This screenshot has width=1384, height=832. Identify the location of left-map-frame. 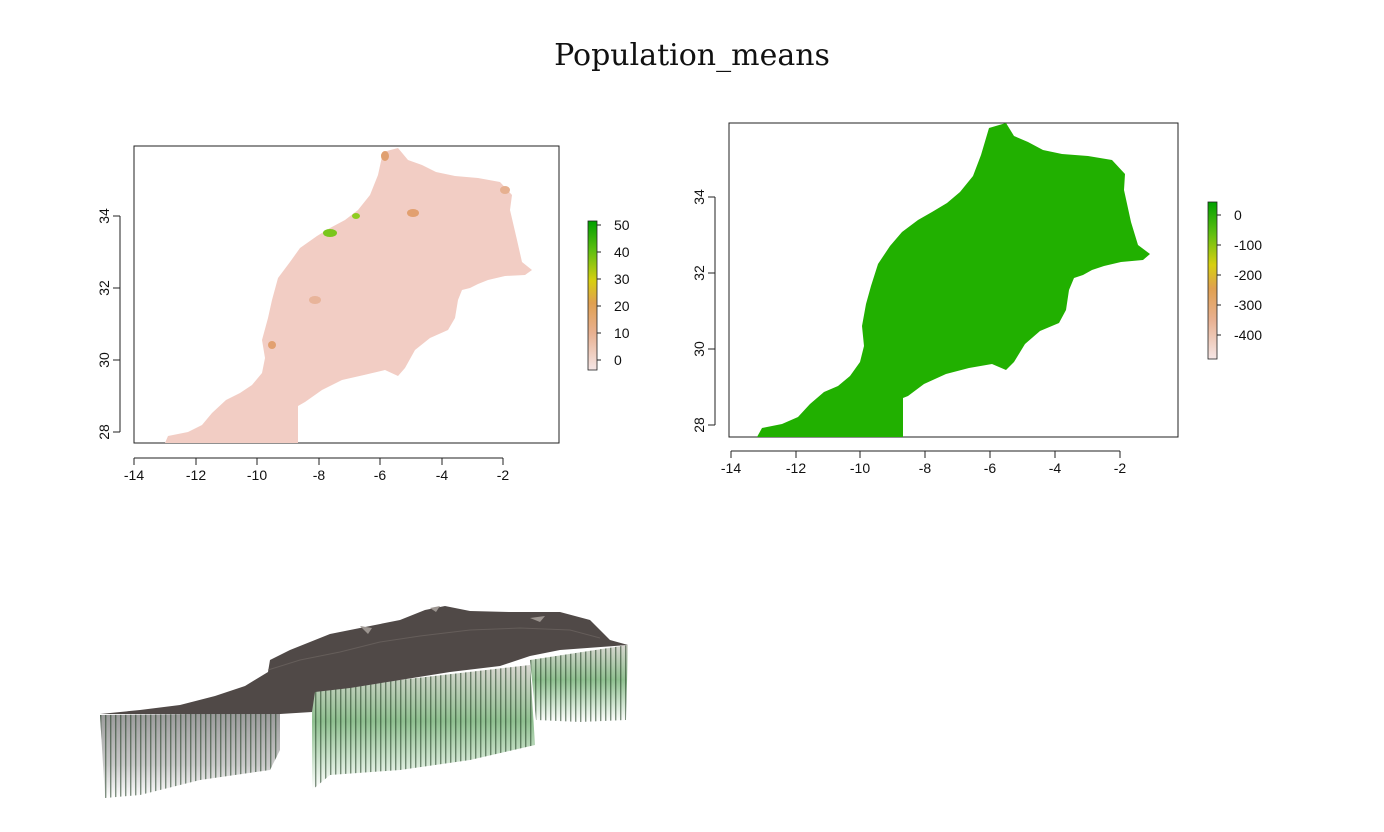
(346, 294).